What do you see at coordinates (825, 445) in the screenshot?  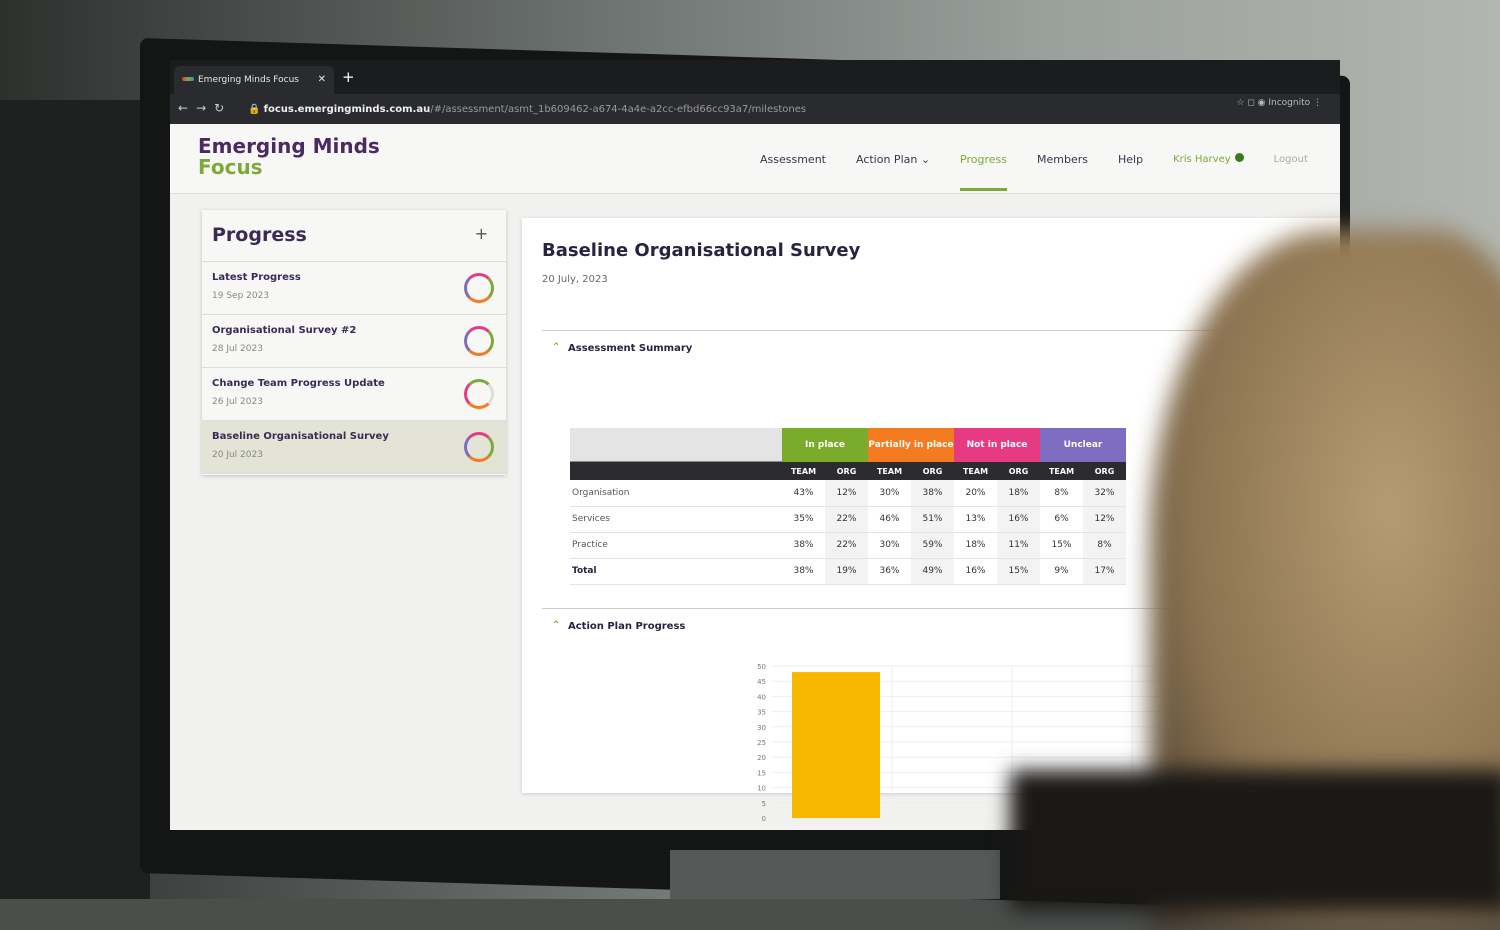 I see `group-header: In place` at bounding box center [825, 445].